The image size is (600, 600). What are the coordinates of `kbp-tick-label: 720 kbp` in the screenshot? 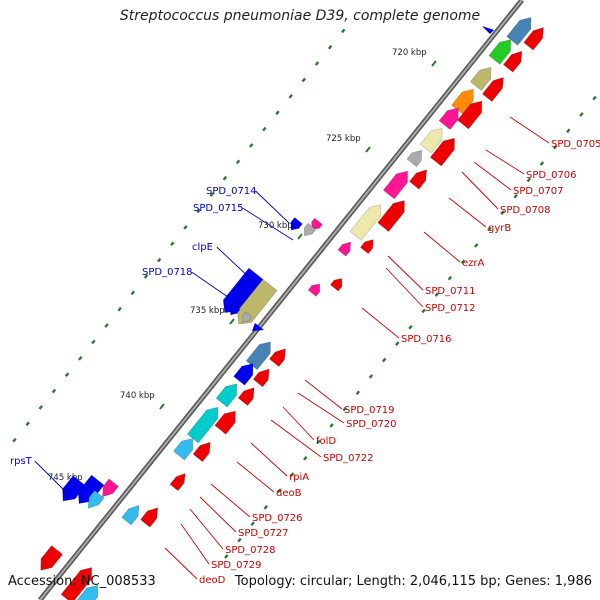 It's located at (409, 53).